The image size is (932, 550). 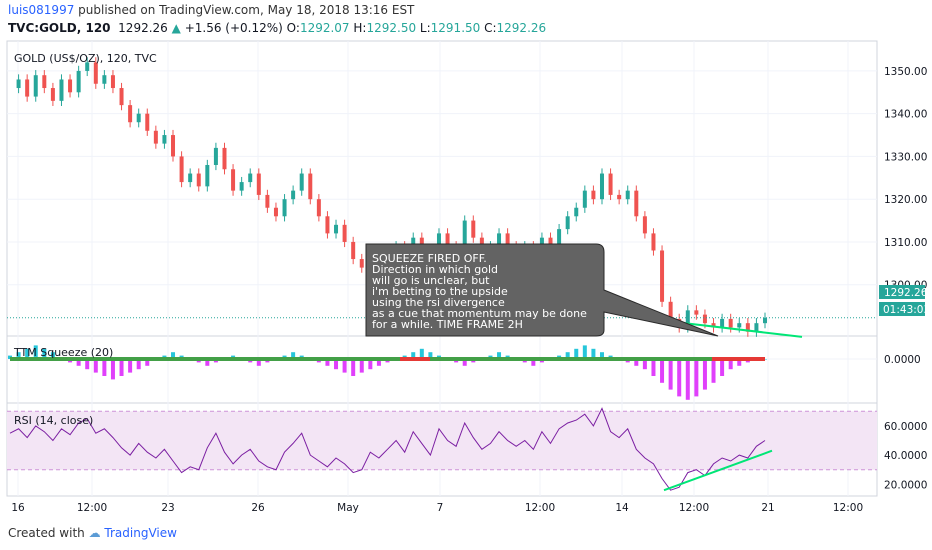 I want to click on open-value: 1292.07, so click(x=324, y=28).